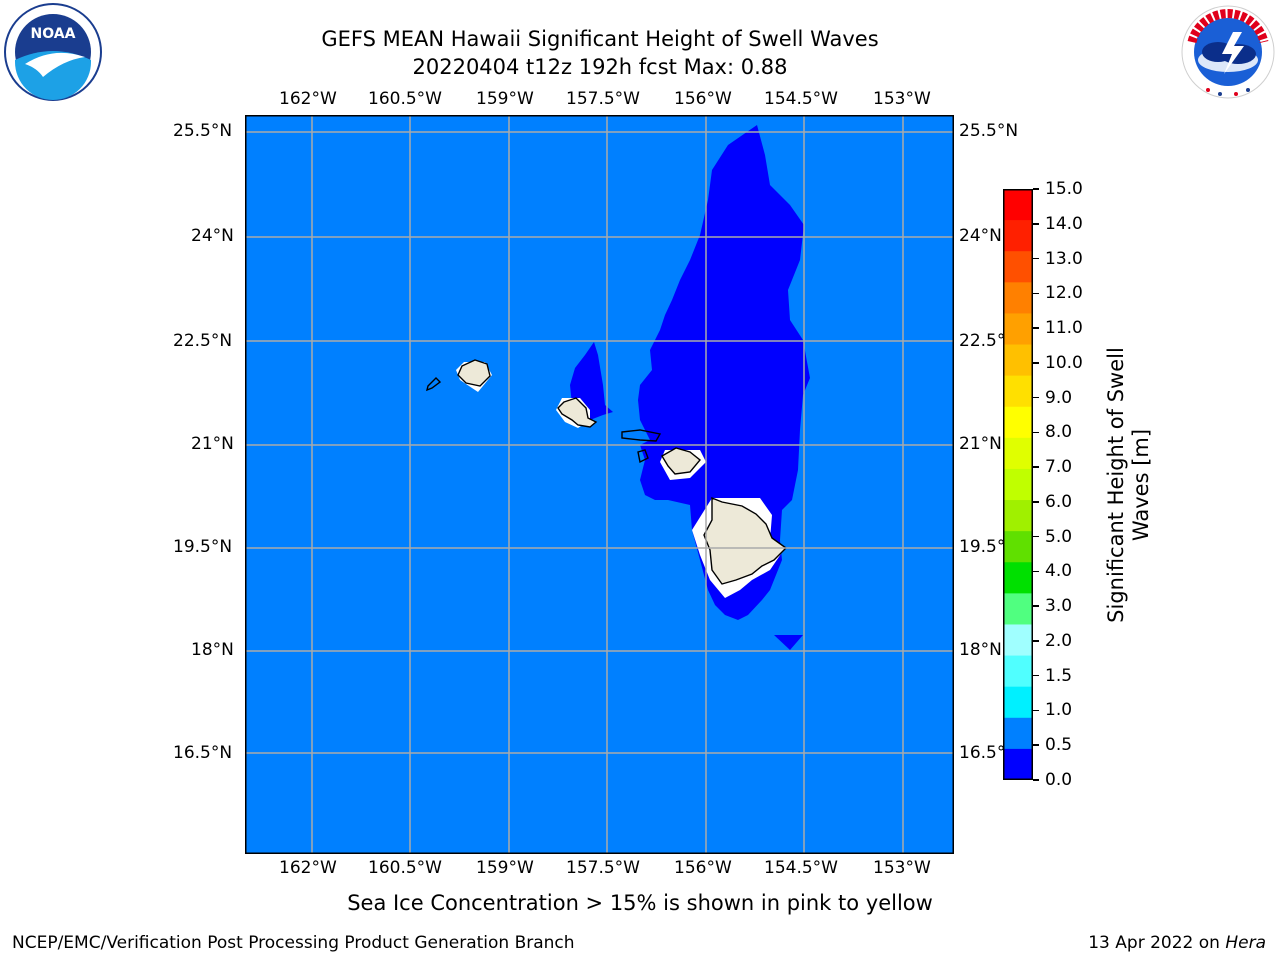 The width and height of the screenshot is (1280, 960). I want to click on colorbar-label: Significant Height of Swell Waves [m], so click(1128, 485).